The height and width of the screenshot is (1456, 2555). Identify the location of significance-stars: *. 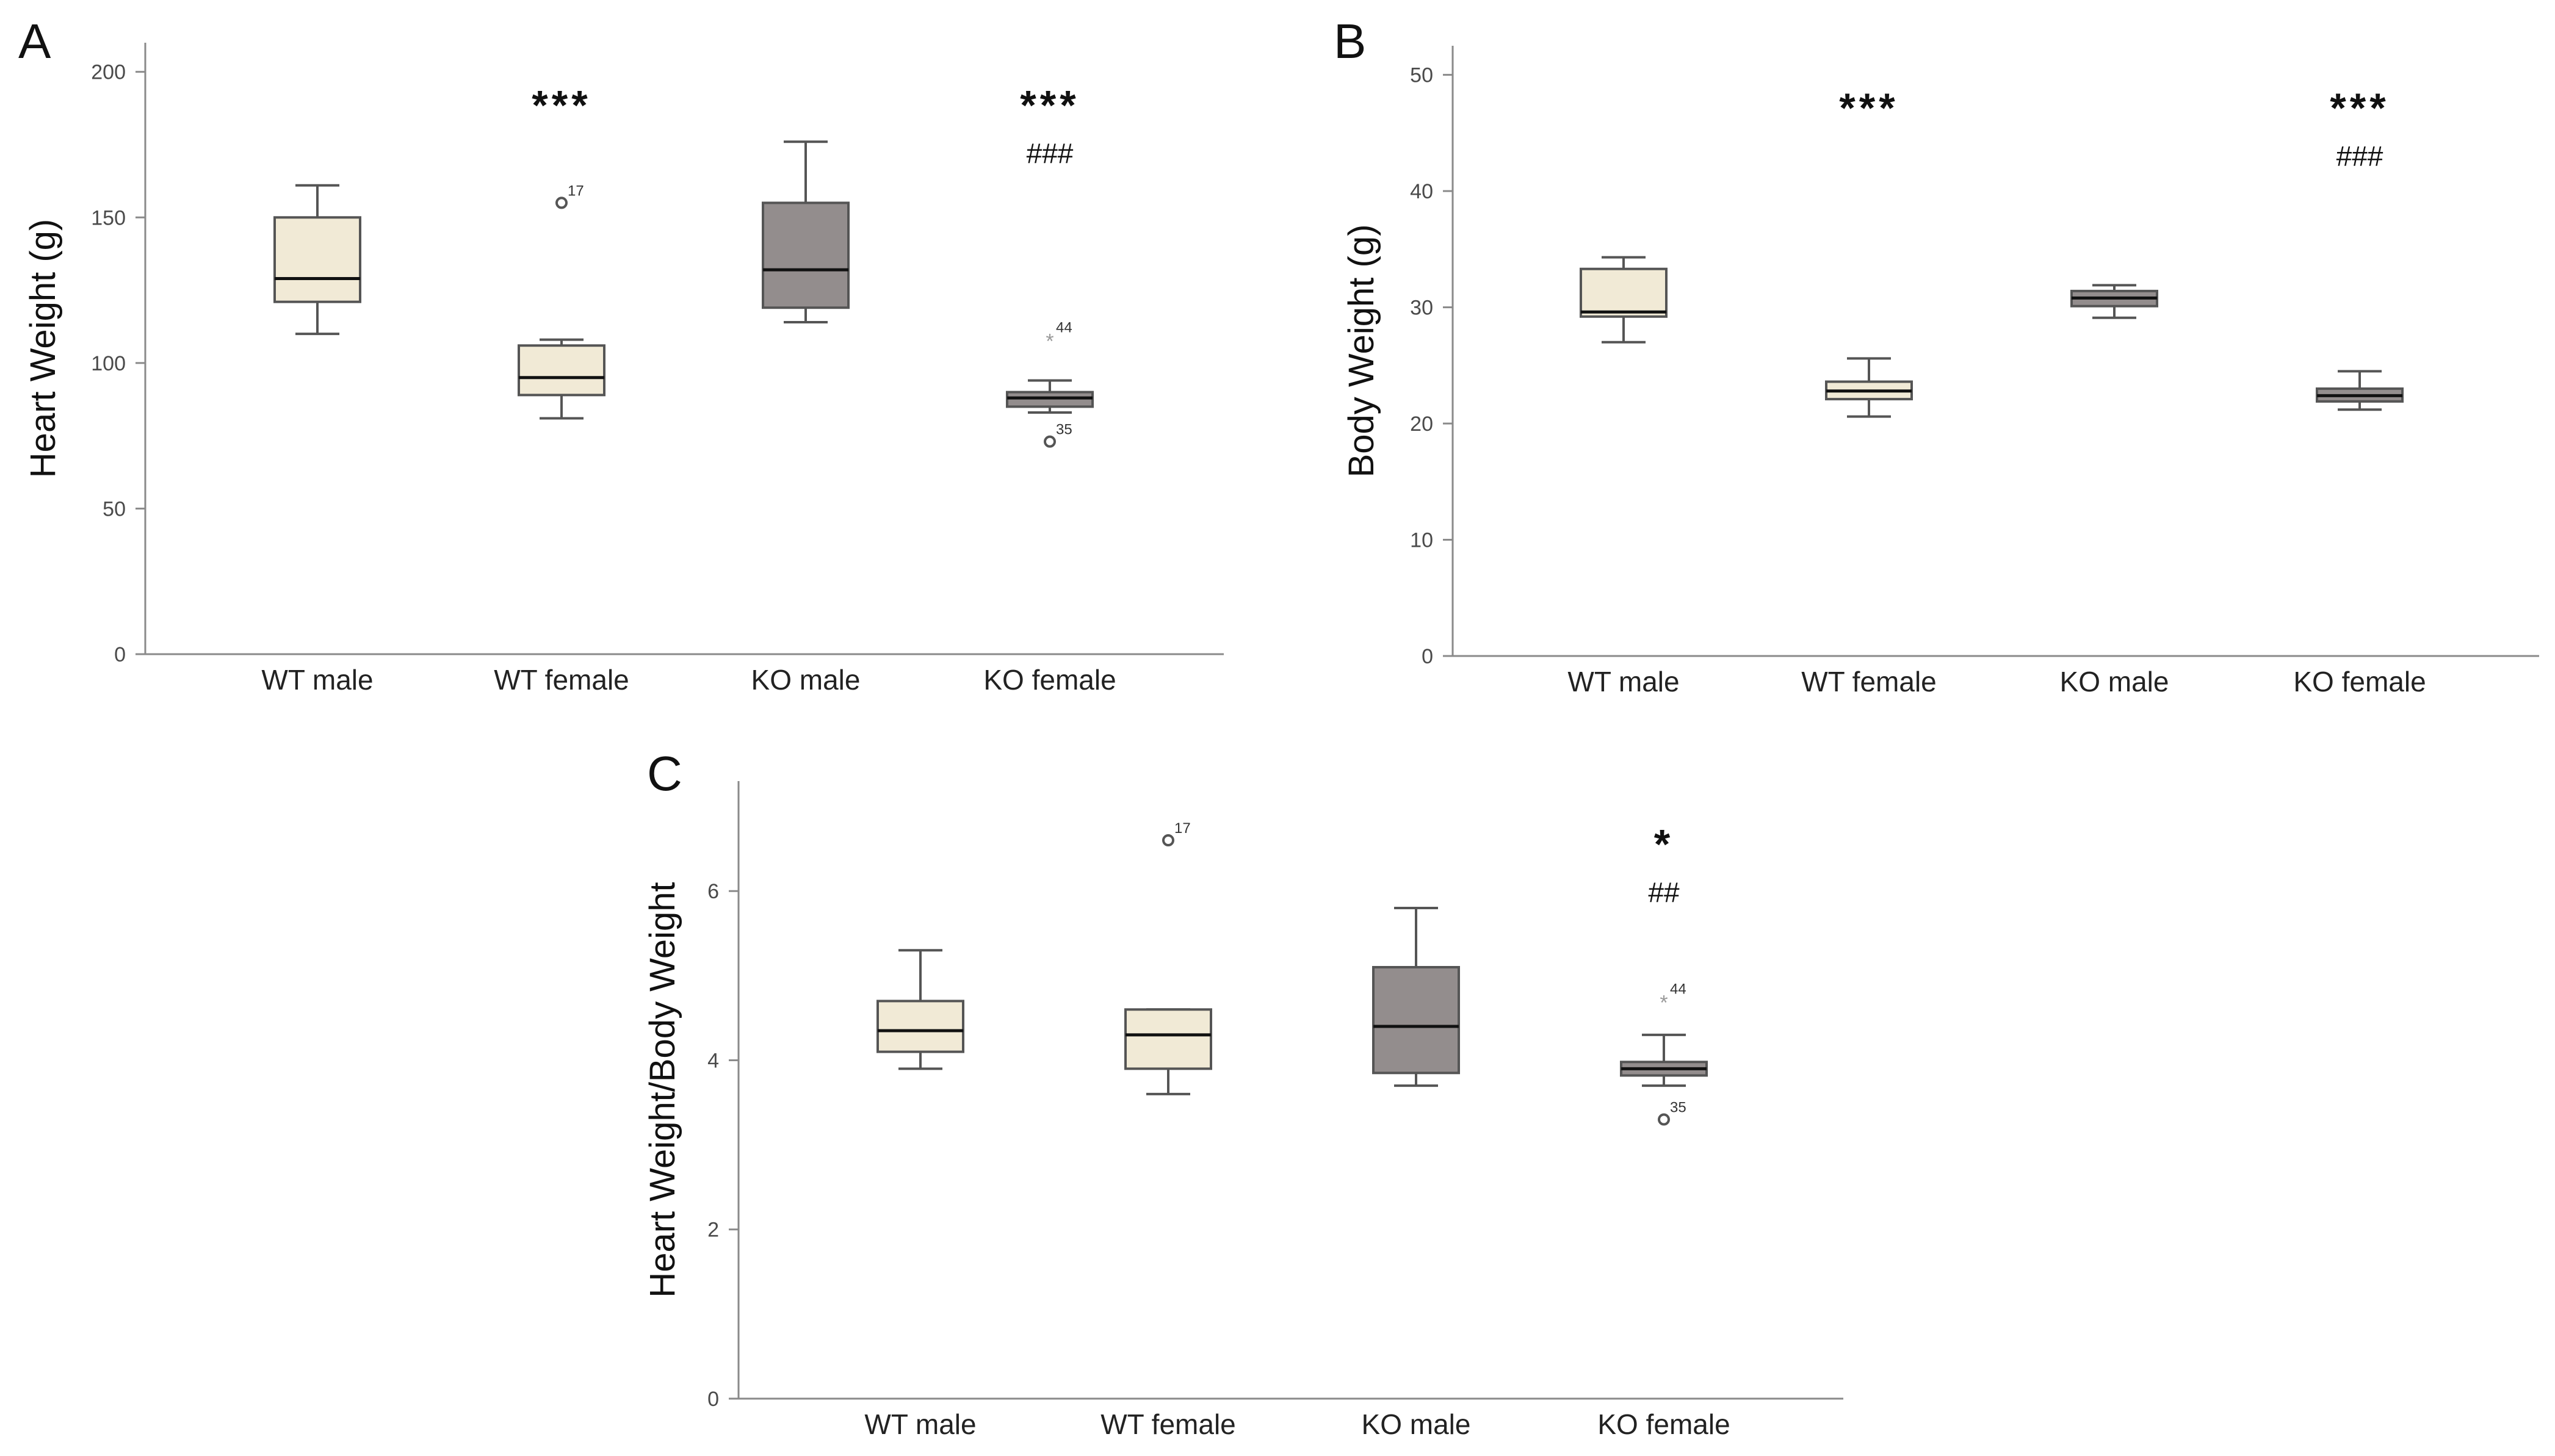
(1664, 844).